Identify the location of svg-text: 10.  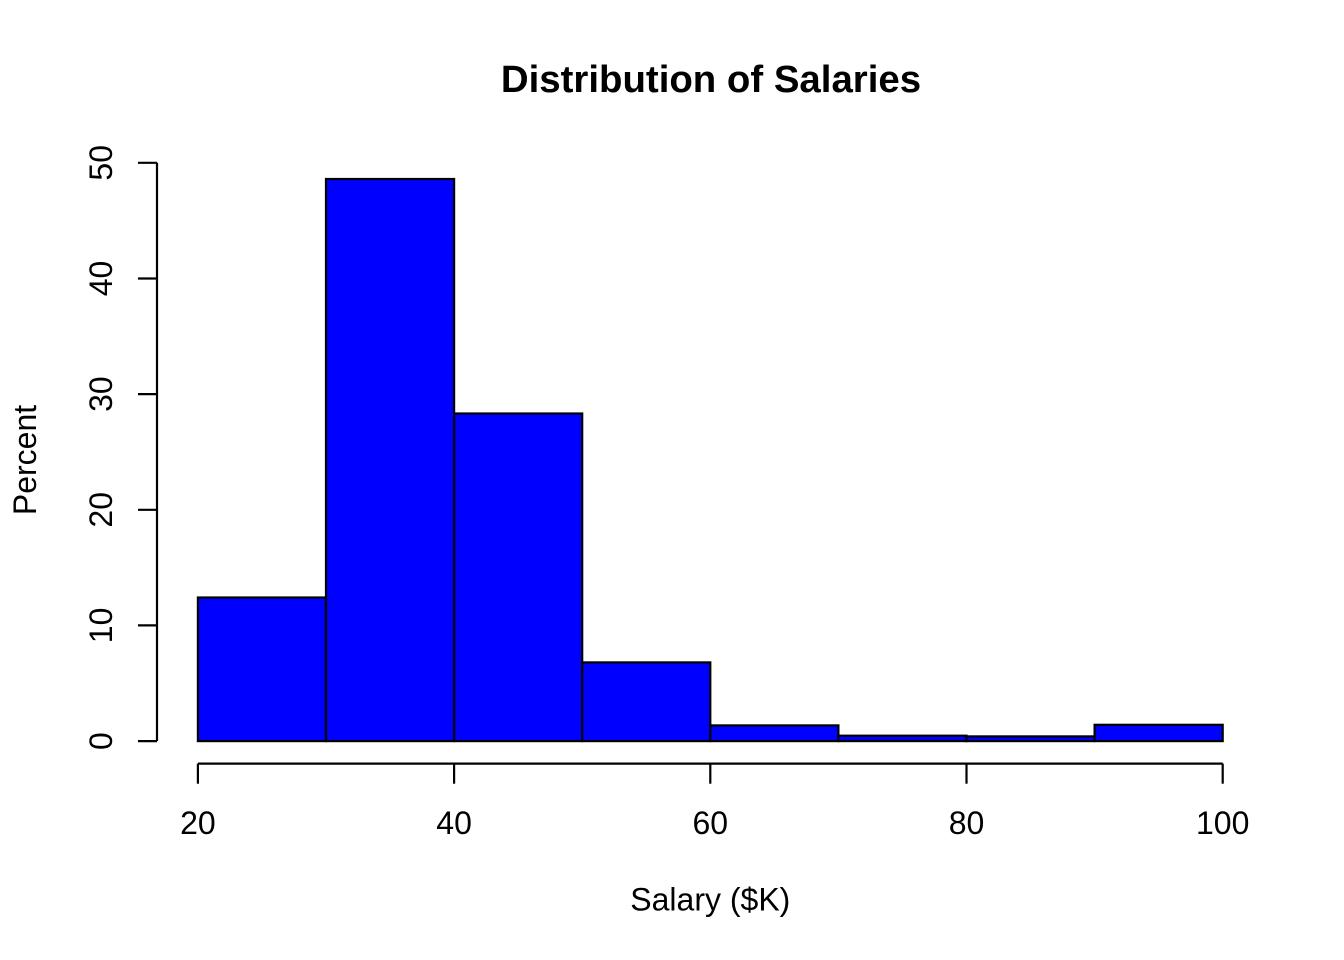
(101, 626).